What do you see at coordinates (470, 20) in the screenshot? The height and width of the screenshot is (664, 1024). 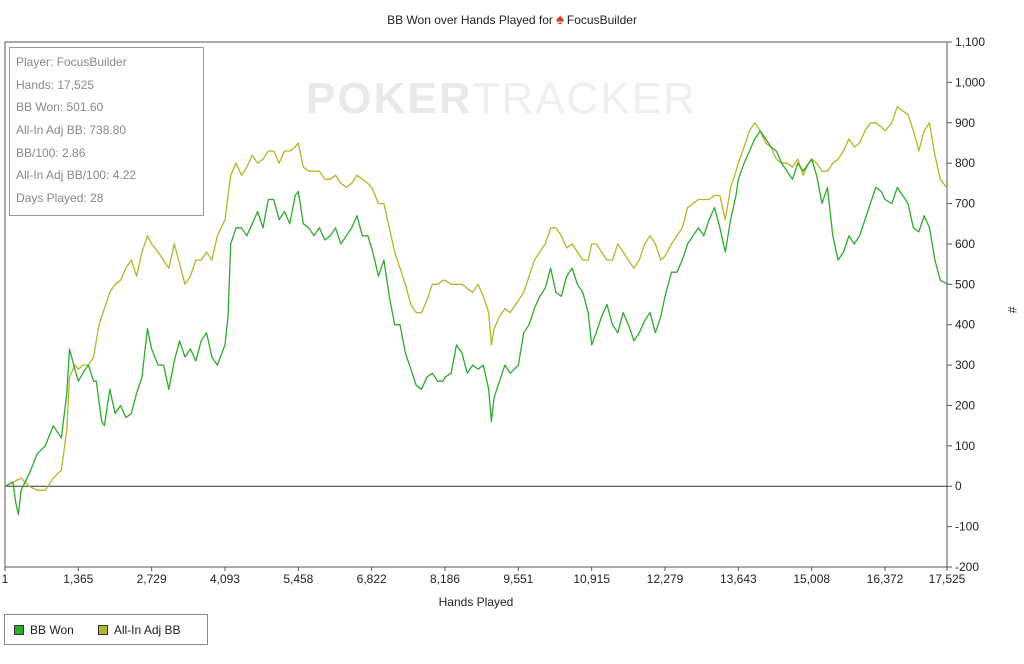 I see `chart-title-prefix: BB Won over Hands Played for` at bounding box center [470, 20].